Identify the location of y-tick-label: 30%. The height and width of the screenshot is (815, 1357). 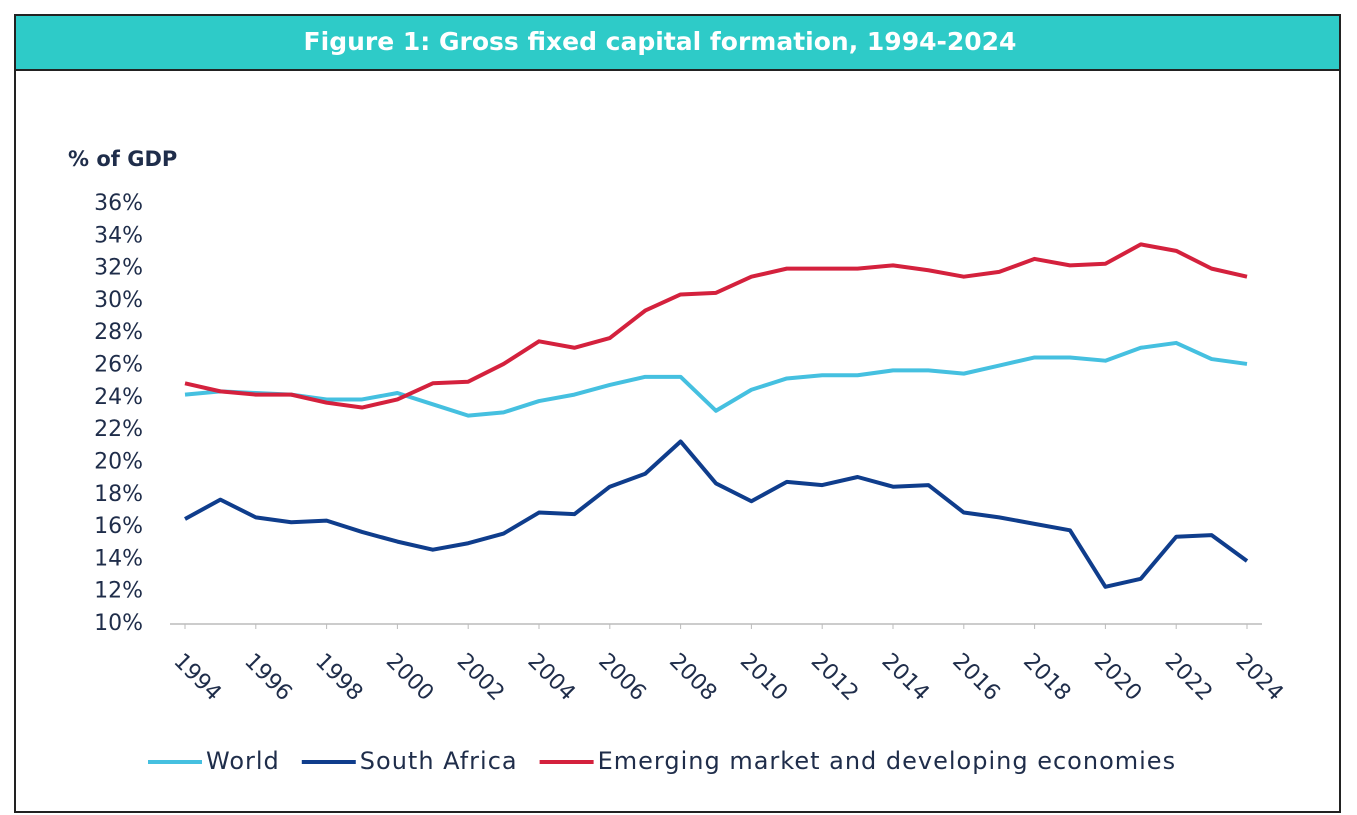
(118, 300).